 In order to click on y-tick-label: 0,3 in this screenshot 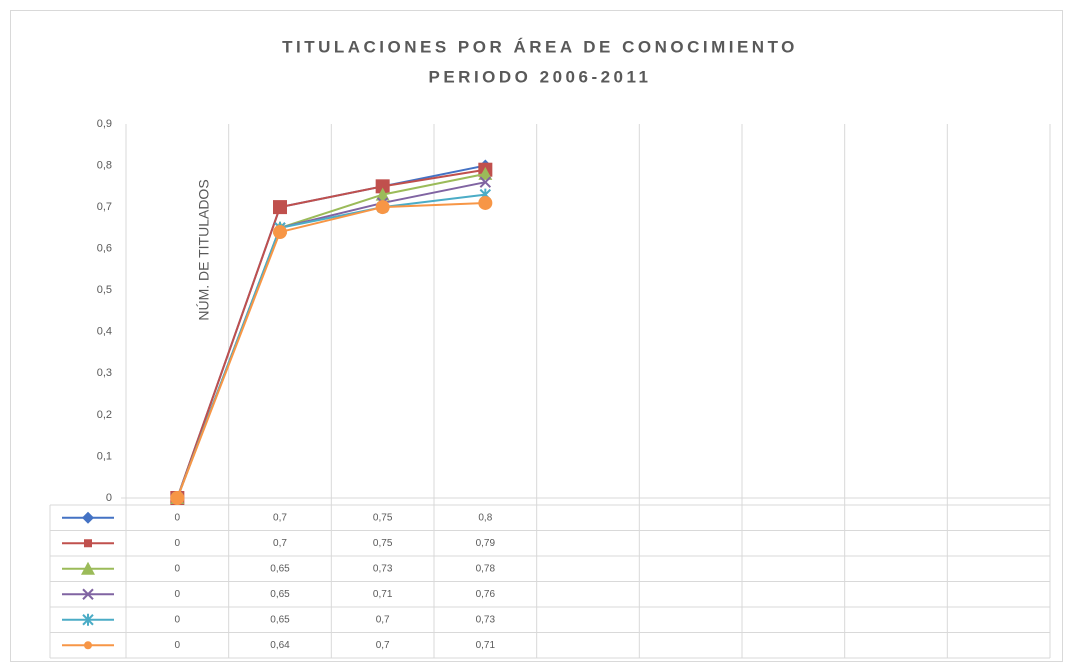, I will do `click(104, 373)`.